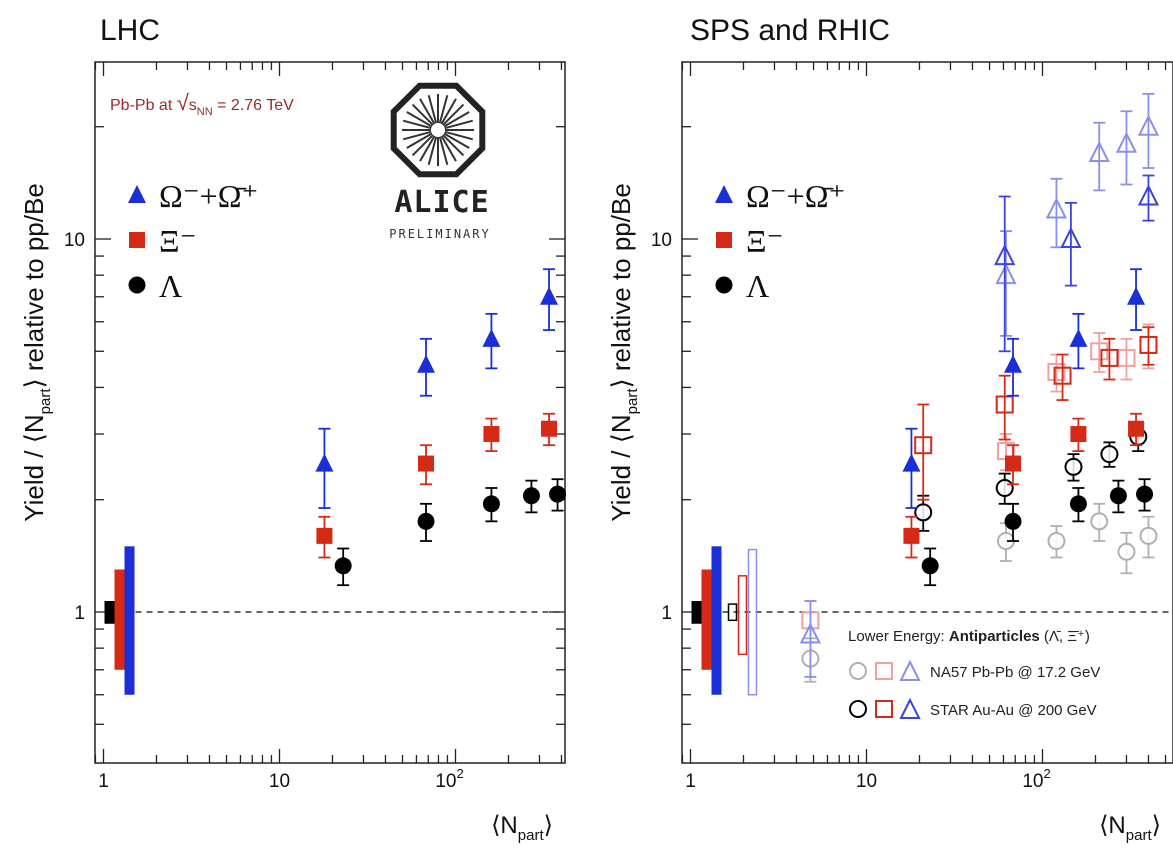 The width and height of the screenshot is (1173, 862). I want to click on legend-label: Ξ⁻, so click(177, 241).